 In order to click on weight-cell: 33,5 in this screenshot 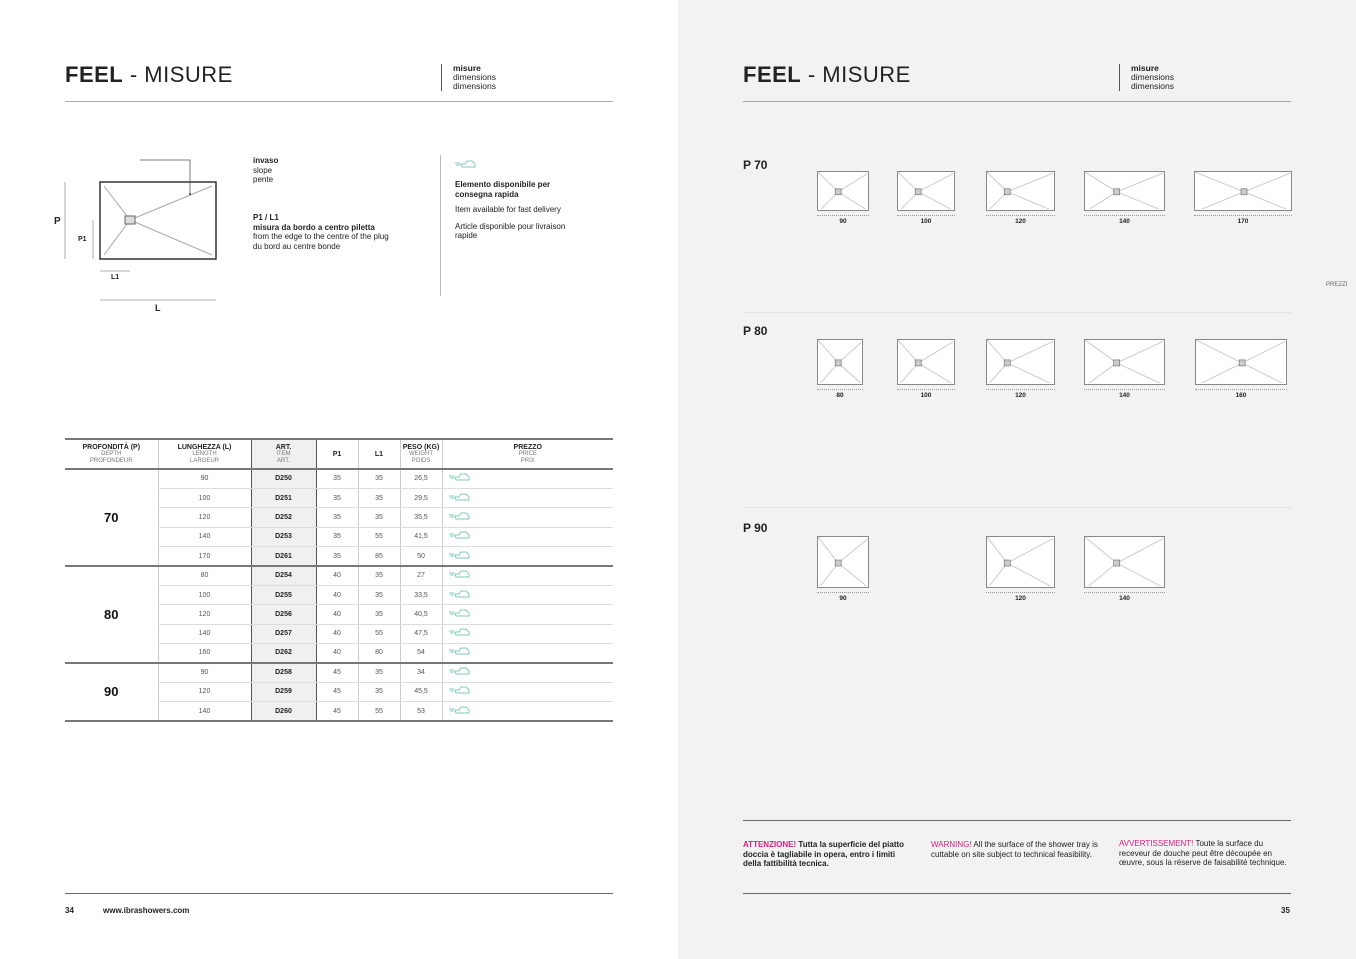, I will do `click(420, 595)`.